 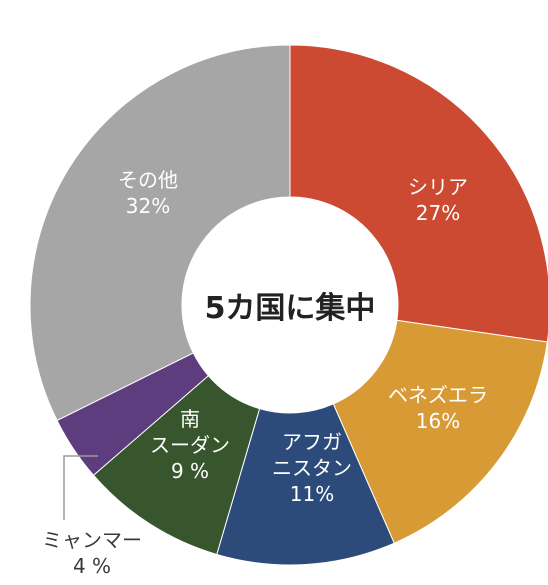 I want to click on slice-label-line: 32%, so click(x=148, y=206).